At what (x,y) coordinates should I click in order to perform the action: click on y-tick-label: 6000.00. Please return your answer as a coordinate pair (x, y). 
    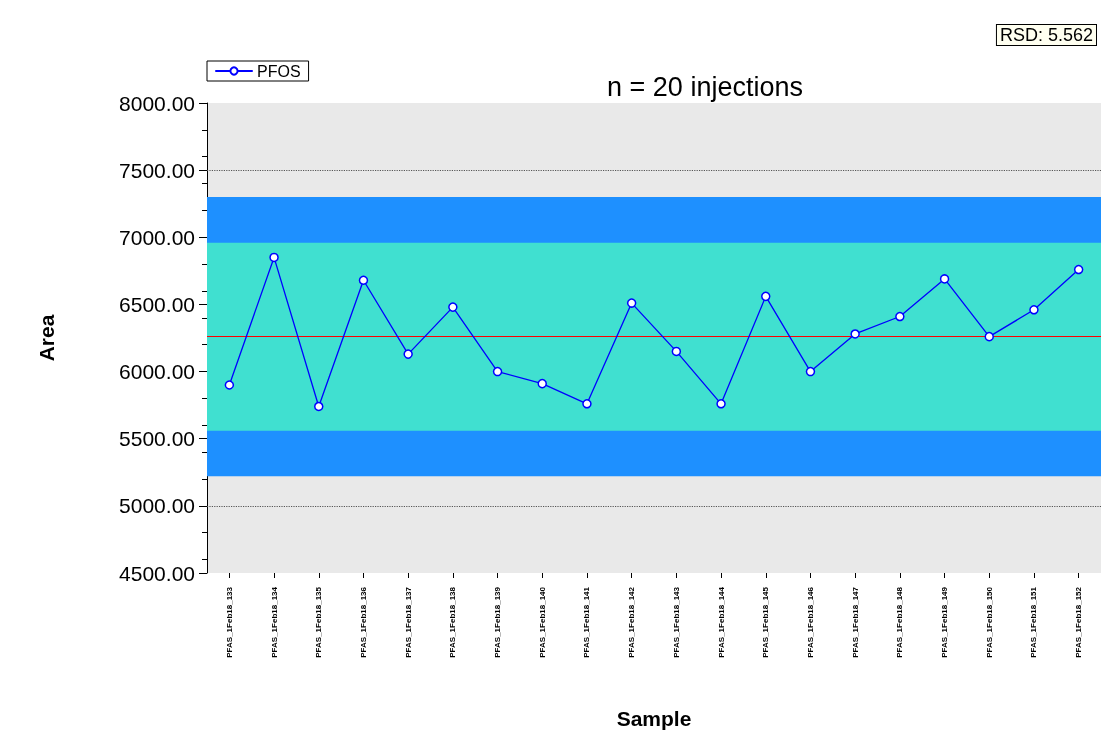
    Looking at the image, I should click on (157, 372).